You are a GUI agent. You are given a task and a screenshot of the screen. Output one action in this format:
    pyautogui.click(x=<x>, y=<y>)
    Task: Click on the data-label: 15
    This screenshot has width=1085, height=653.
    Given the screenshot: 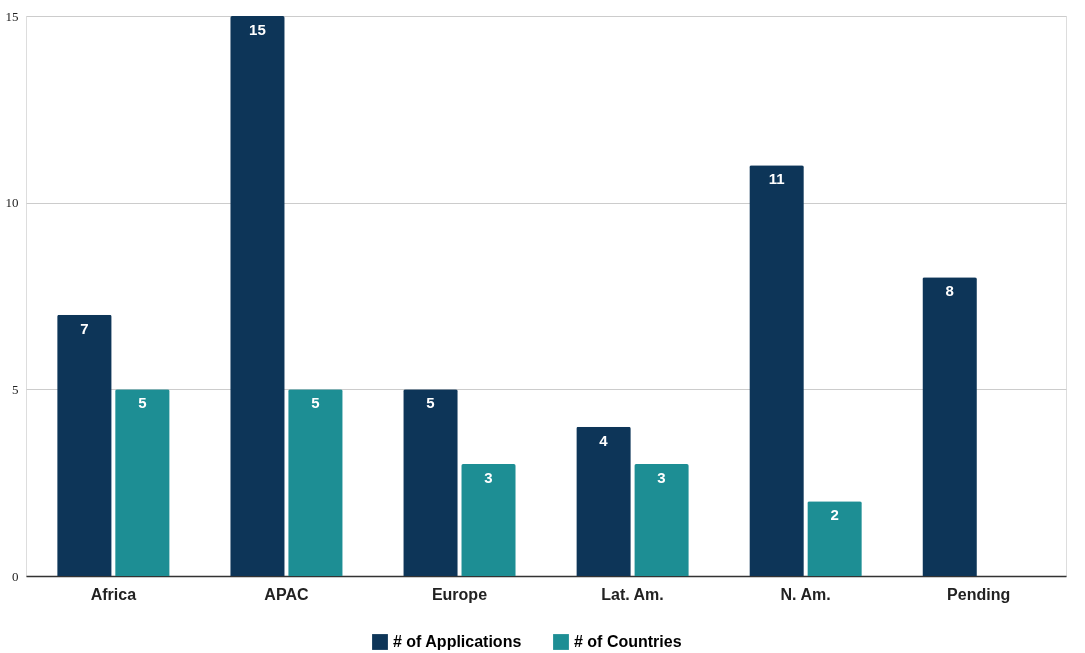 What is the action you would take?
    pyautogui.click(x=257, y=29)
    